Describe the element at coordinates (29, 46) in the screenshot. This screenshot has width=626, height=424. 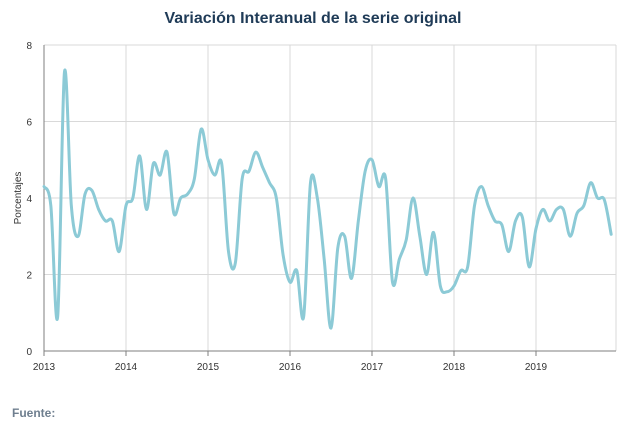
I see `y-tick-label: 8` at that location.